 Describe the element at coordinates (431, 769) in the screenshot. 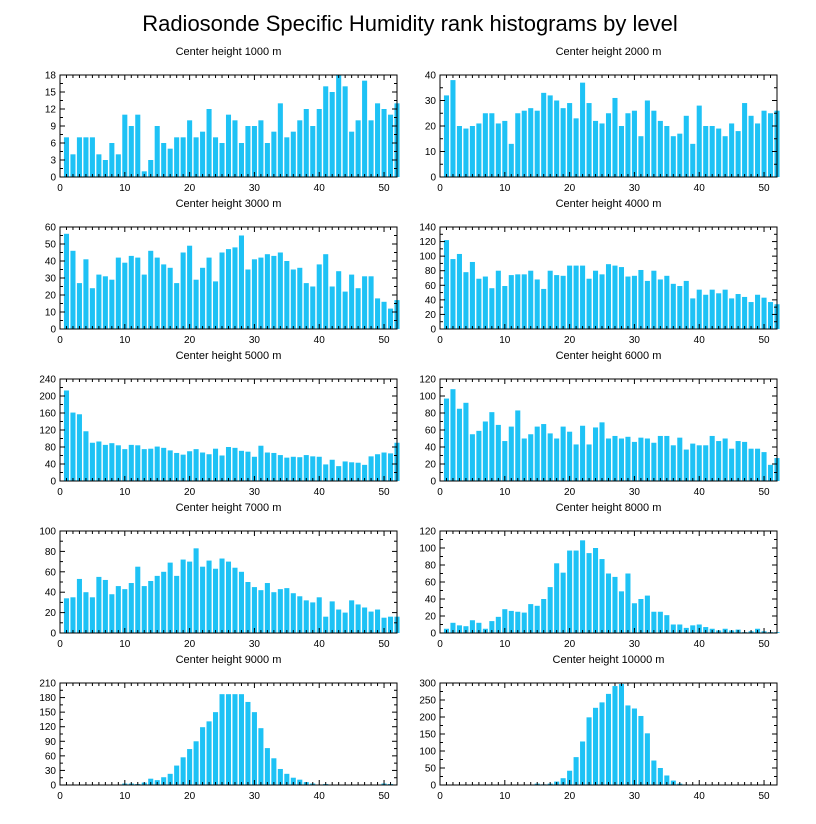

I see `y-tick-label: 50` at that location.